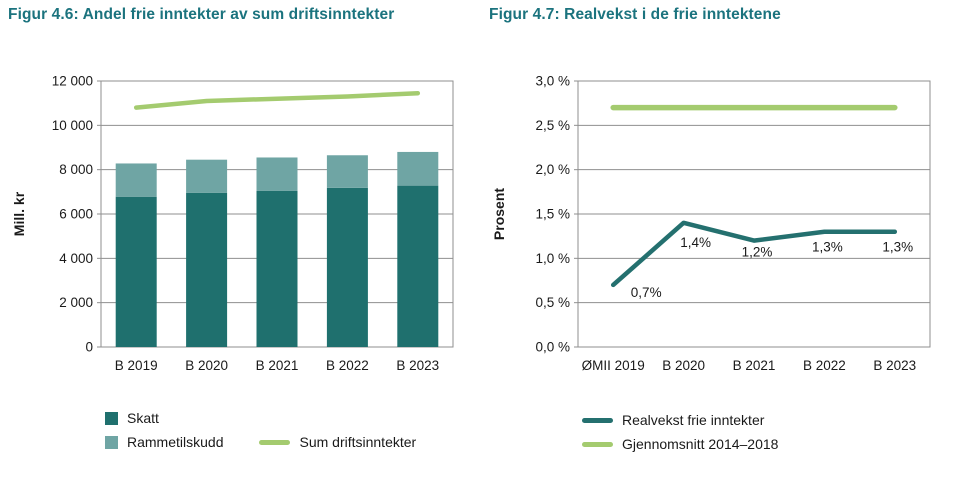 The height and width of the screenshot is (495, 969). I want to click on rammetilskudd-swatch, so click(111, 442).